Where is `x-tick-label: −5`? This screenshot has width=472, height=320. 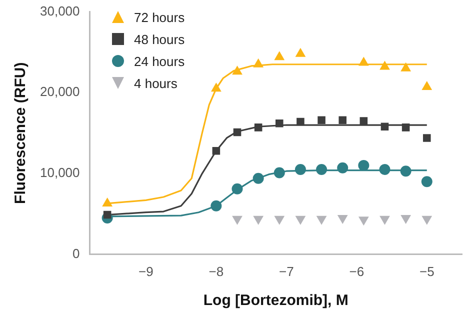 x-tick-label: −5 is located at coordinates (426, 271).